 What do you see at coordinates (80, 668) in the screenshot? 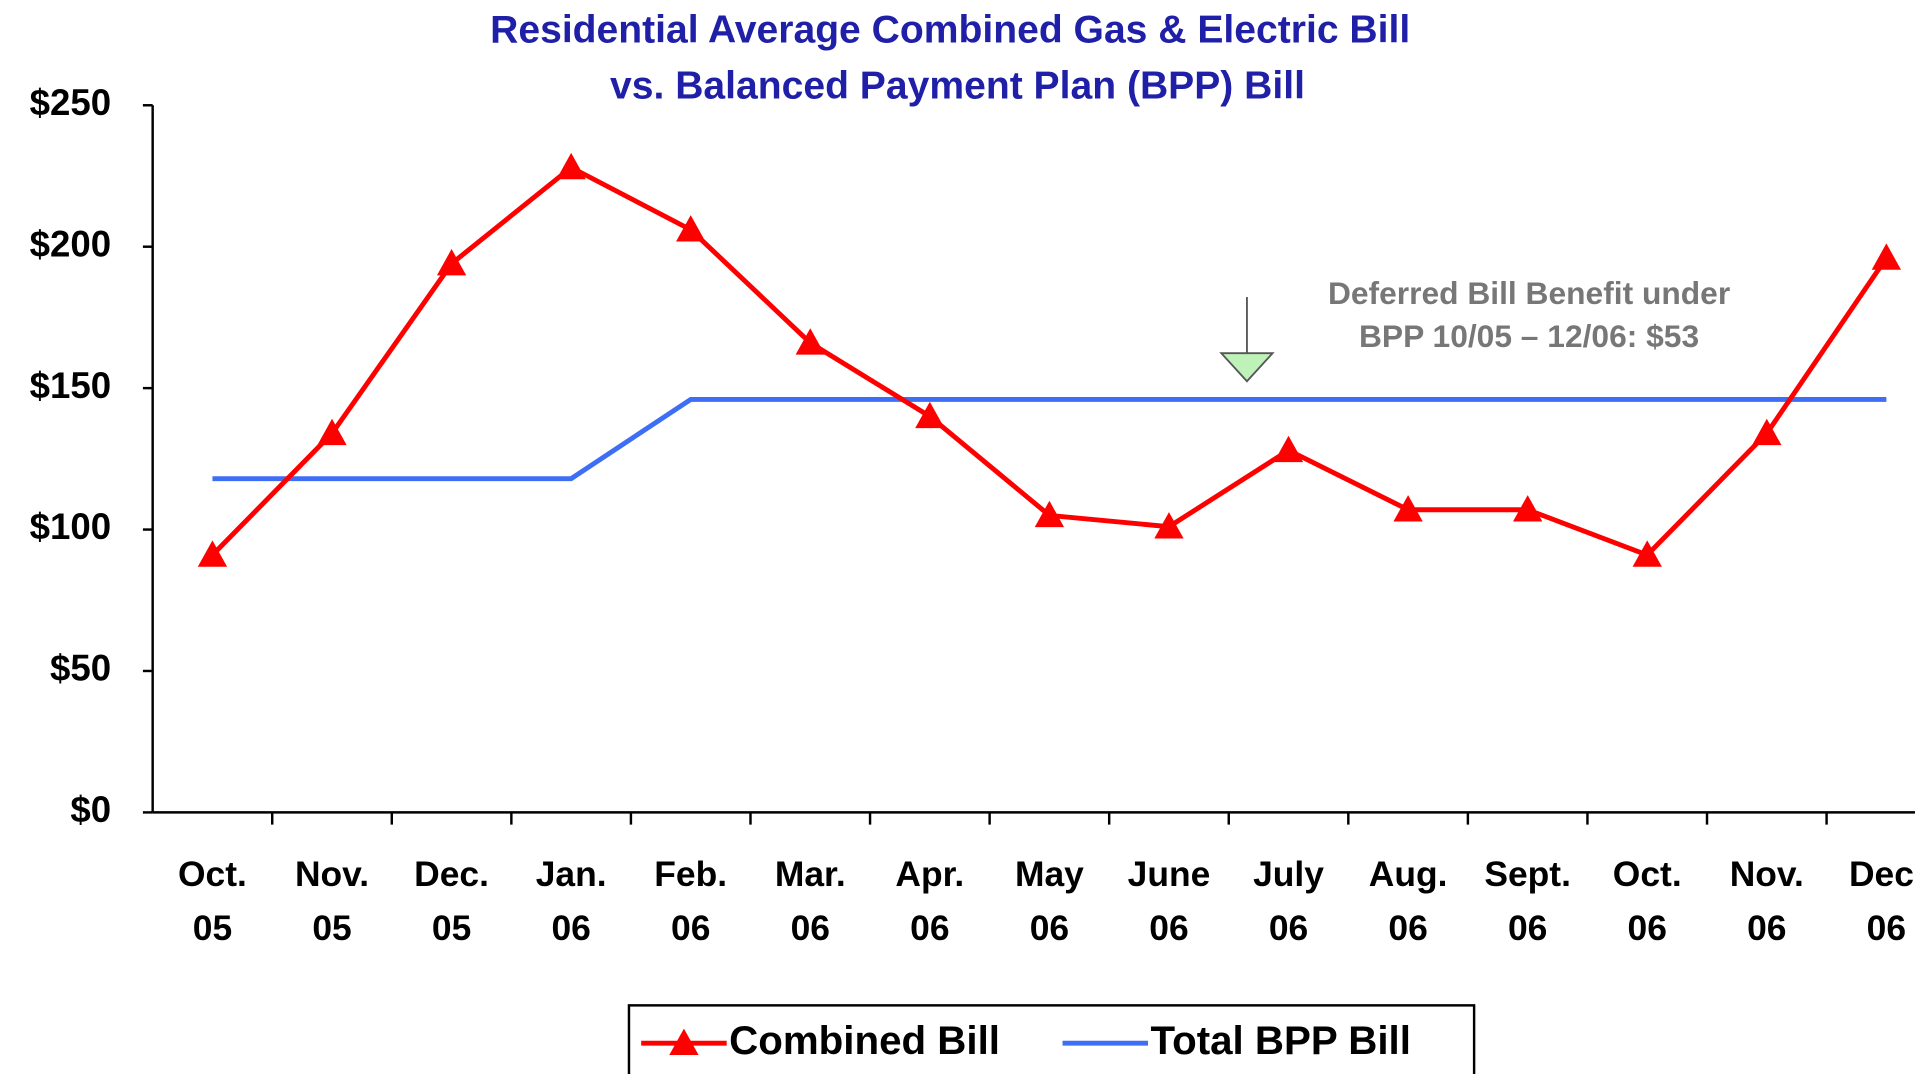
I see `y-tick-label: $50` at bounding box center [80, 668].